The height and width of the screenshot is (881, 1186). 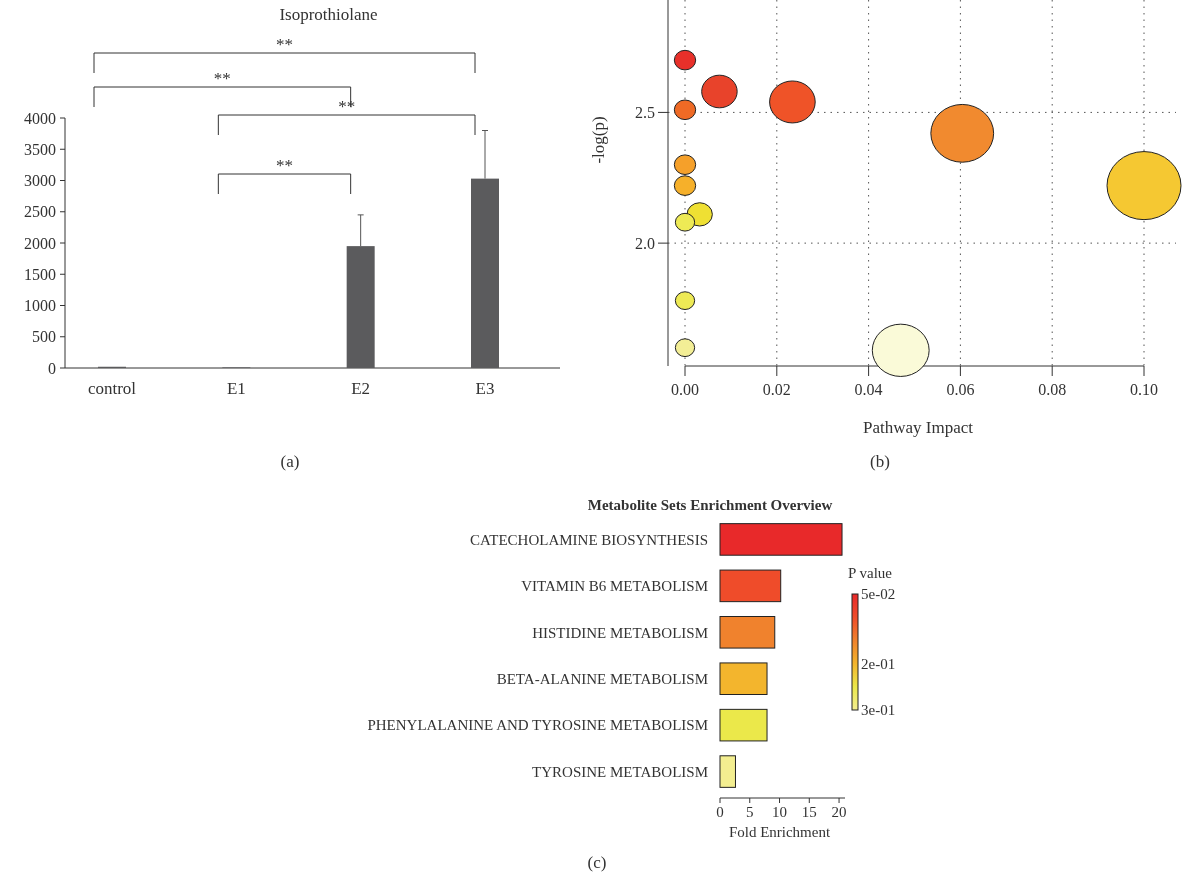 I want to click on x-tick-label: E3, so click(x=485, y=388).